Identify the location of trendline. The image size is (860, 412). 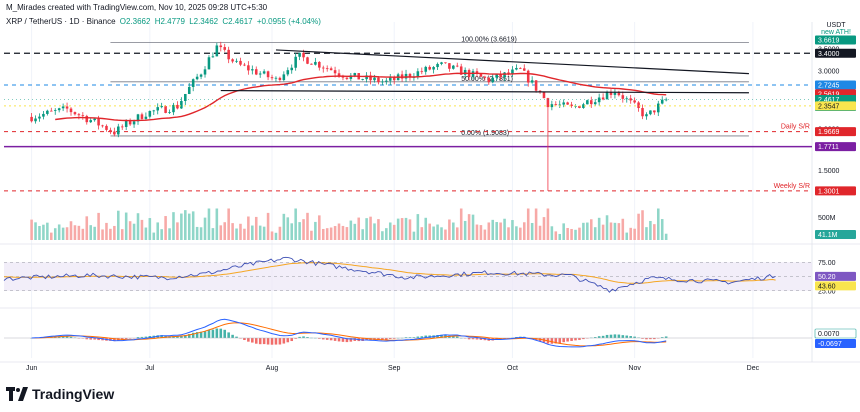
(484, 91).